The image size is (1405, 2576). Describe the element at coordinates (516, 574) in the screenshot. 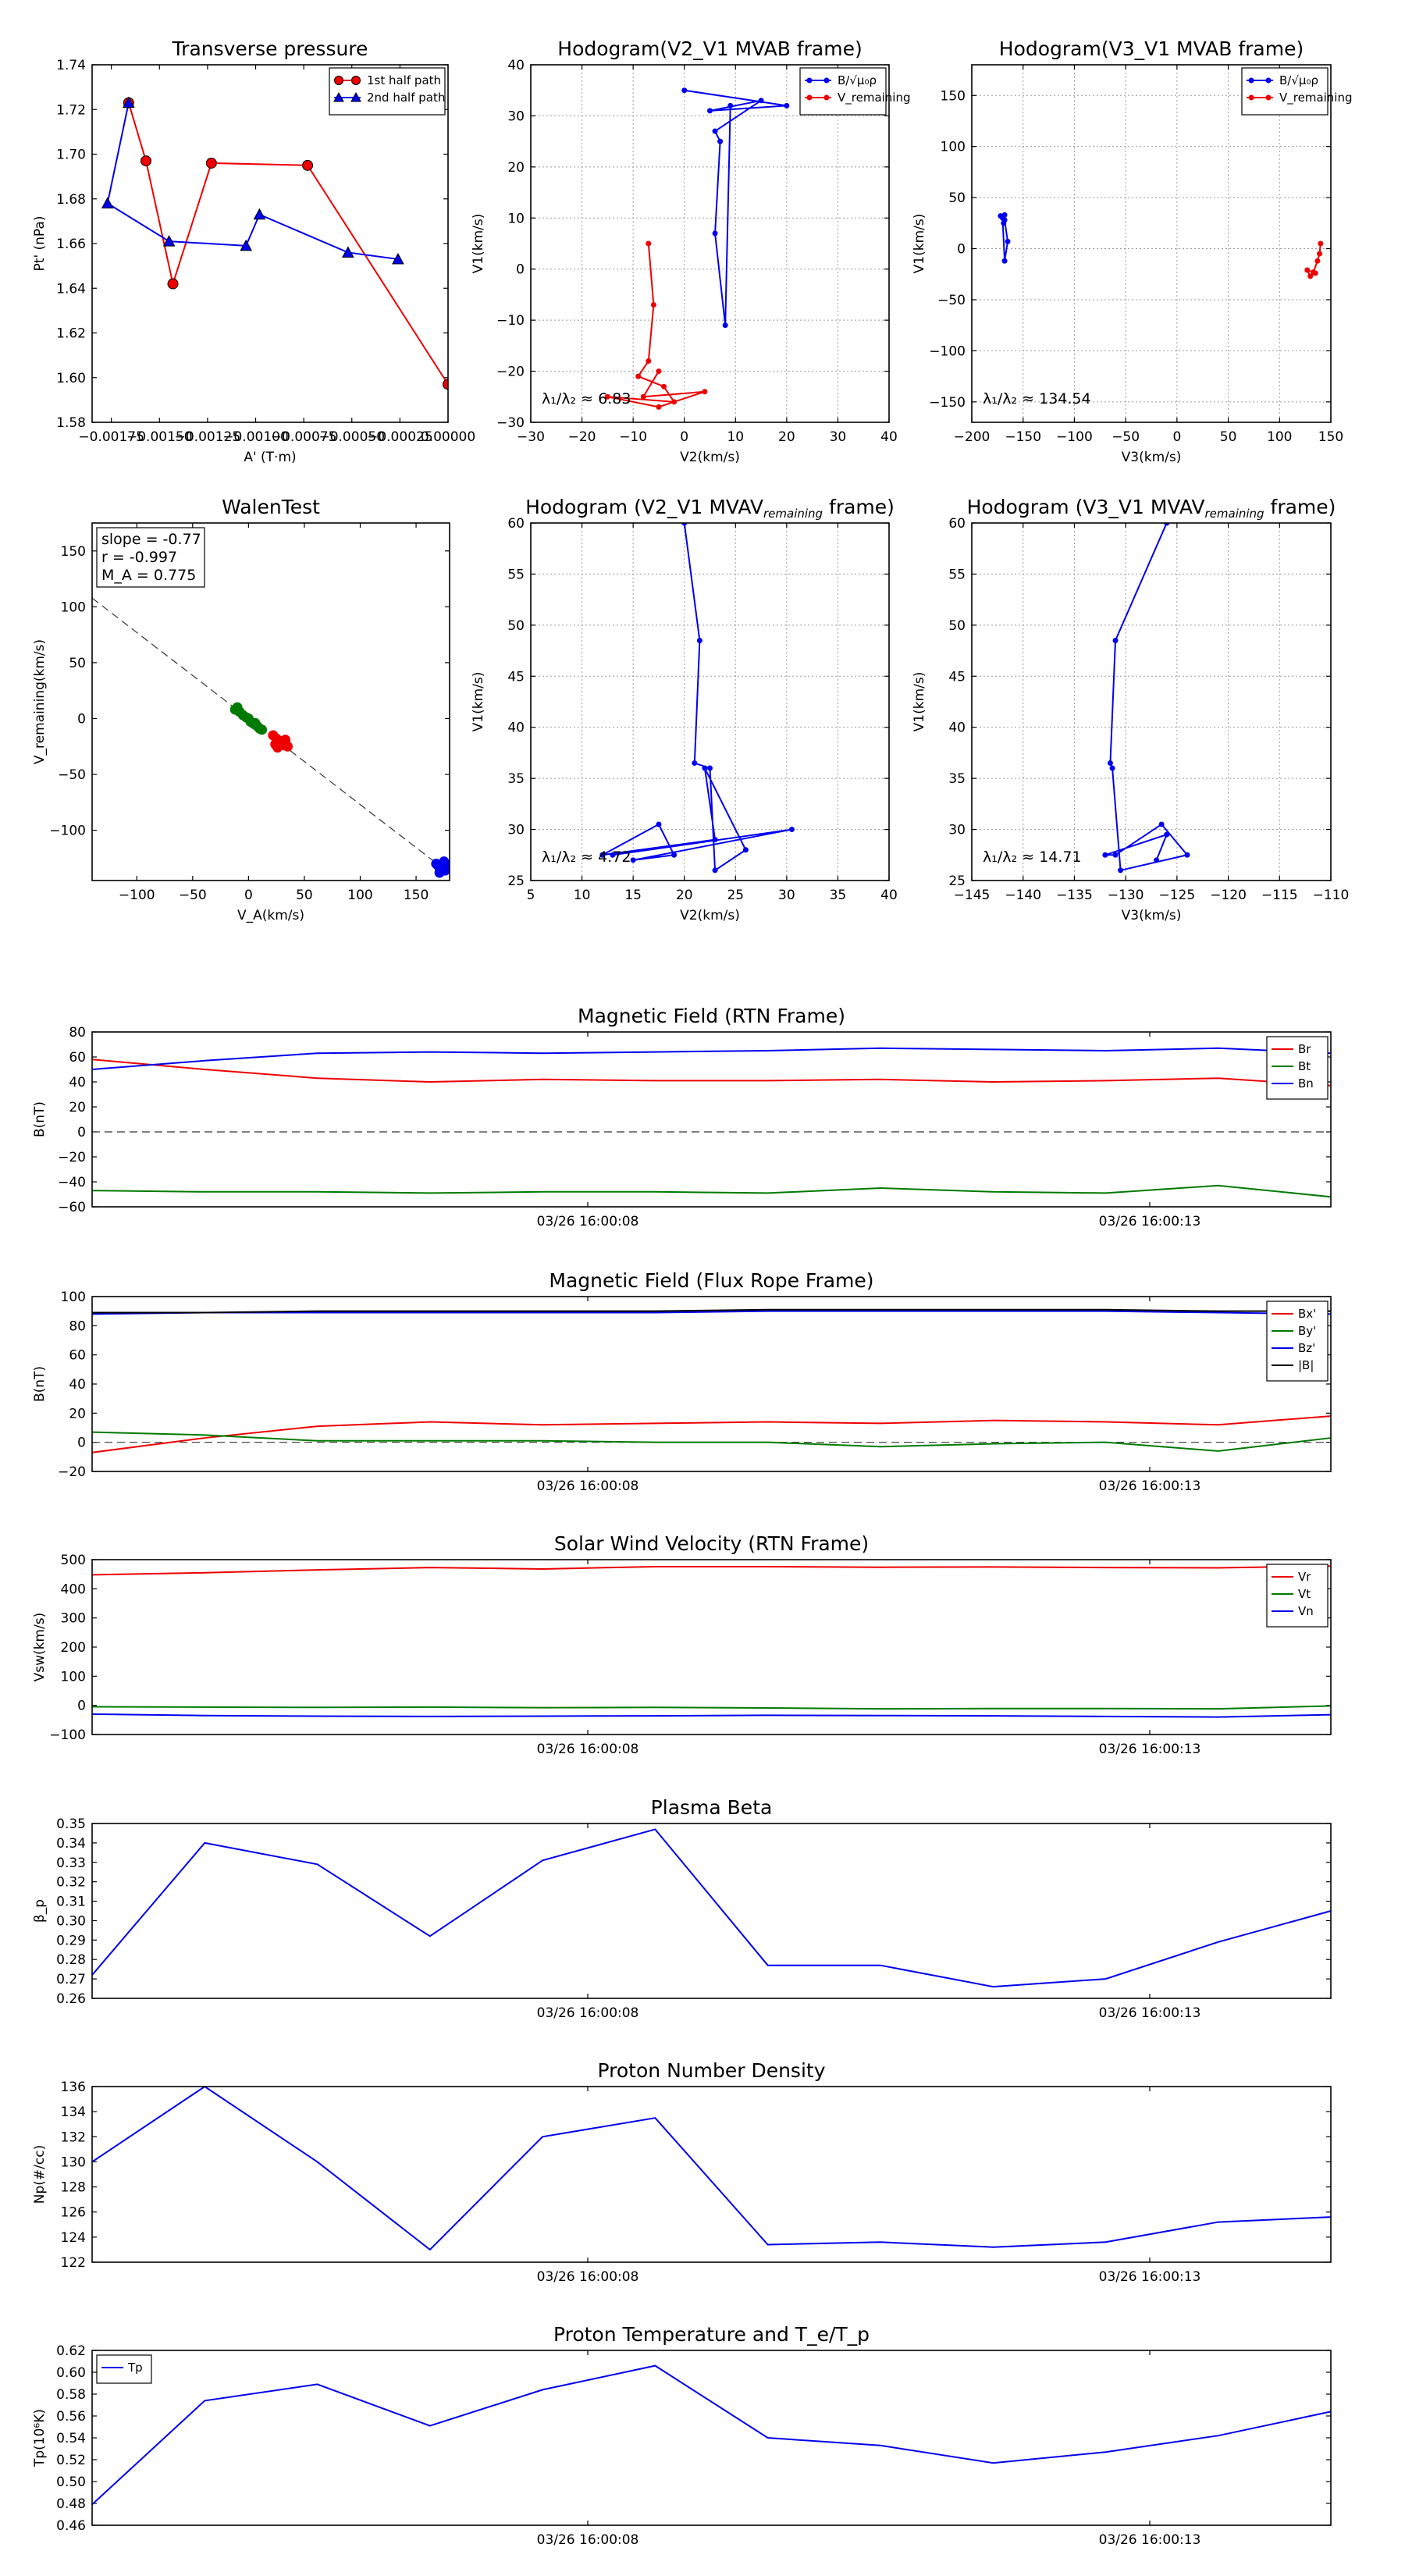

I see `y-tick-label: 55` at that location.